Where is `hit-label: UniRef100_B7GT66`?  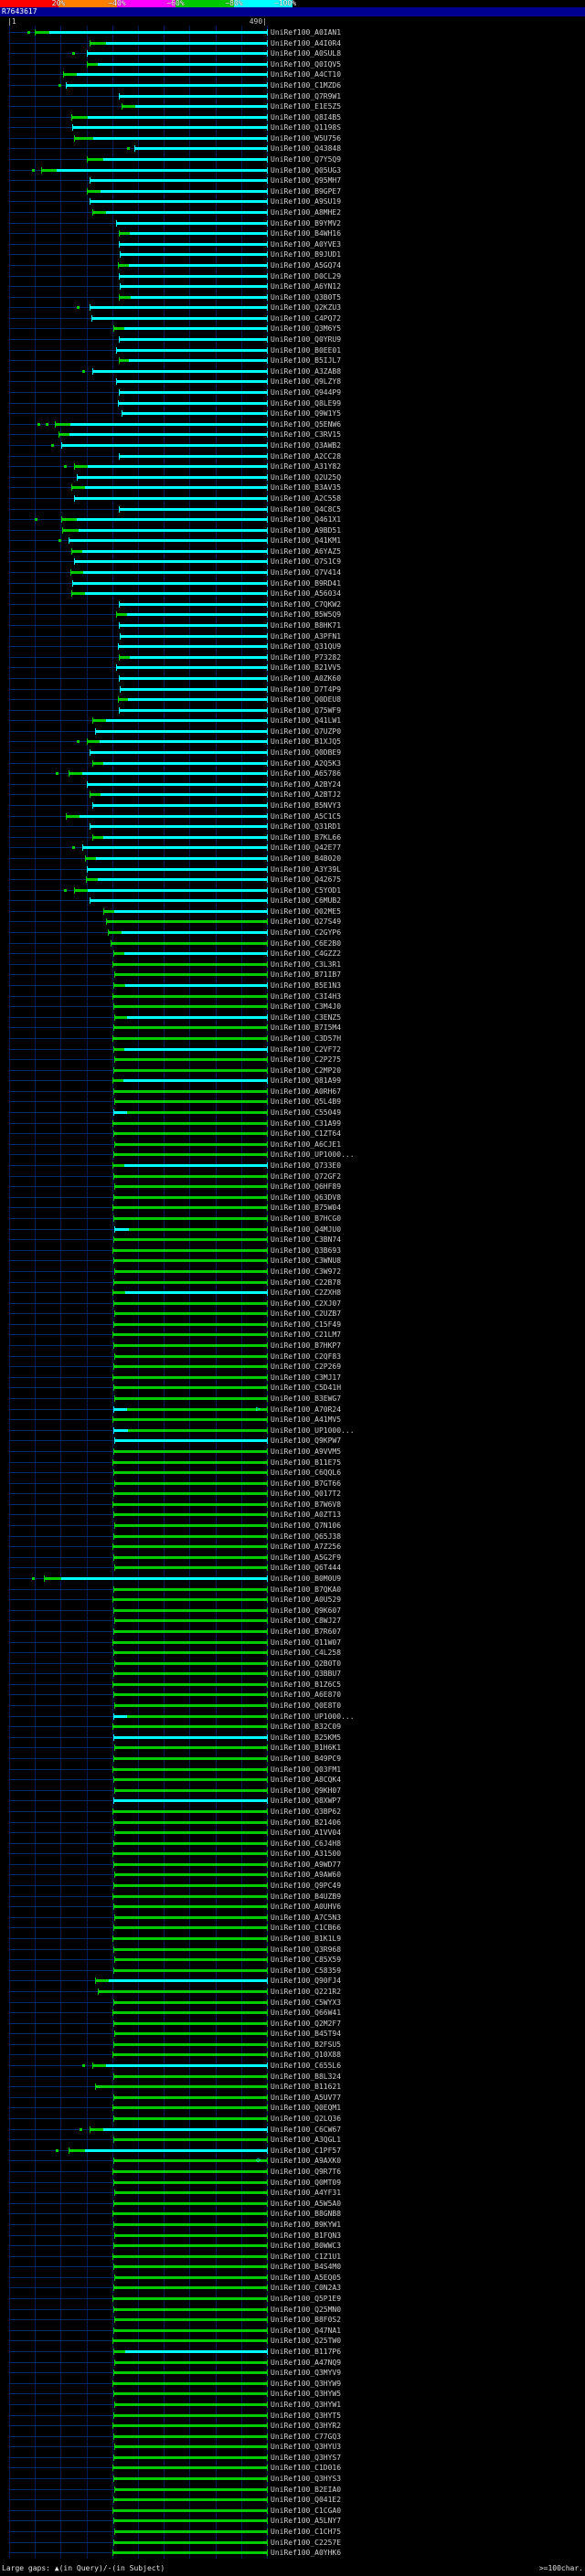 hit-label: UniRef100_B7GT66 is located at coordinates (307, 1483).